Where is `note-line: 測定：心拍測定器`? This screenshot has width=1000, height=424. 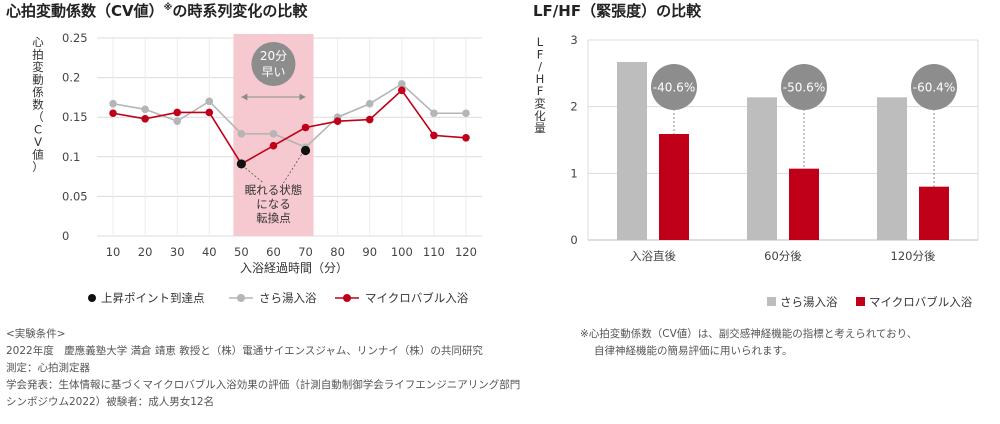 note-line: 測定：心拍測定器 is located at coordinates (48, 368).